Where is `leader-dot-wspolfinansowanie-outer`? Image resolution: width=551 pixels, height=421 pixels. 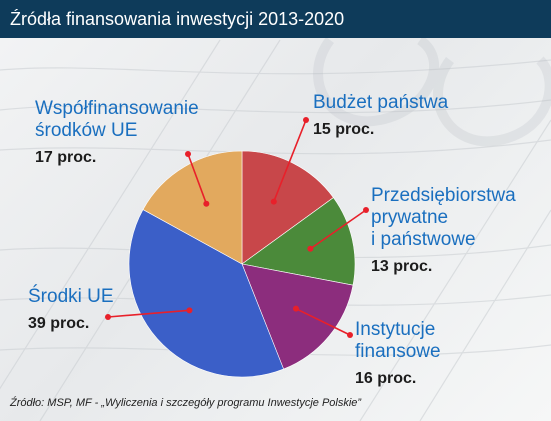 leader-dot-wspolfinansowanie-outer is located at coordinates (188, 154).